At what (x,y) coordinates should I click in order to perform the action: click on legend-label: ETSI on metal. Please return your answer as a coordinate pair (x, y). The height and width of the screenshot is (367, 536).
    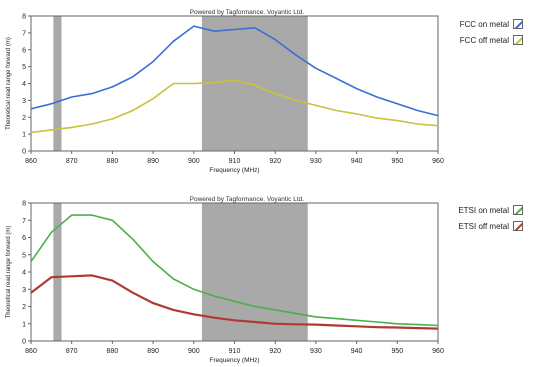
    Looking at the image, I should click on (483, 210).